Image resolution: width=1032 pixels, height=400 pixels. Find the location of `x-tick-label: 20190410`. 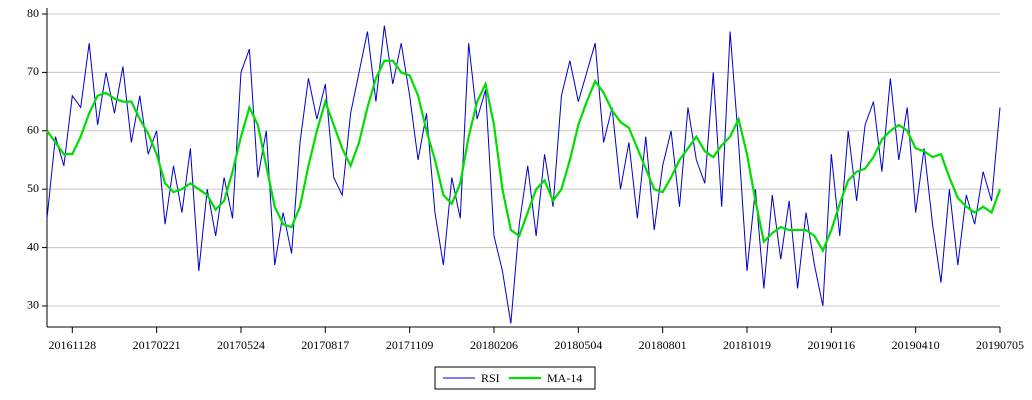

x-tick-label: 20190410 is located at coordinates (916, 345).